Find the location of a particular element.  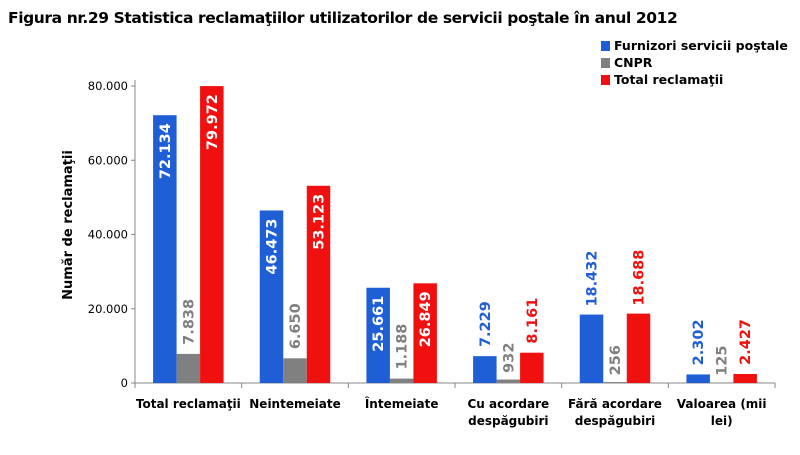

x-tick-label: Neintemeiate is located at coordinates (294, 404).